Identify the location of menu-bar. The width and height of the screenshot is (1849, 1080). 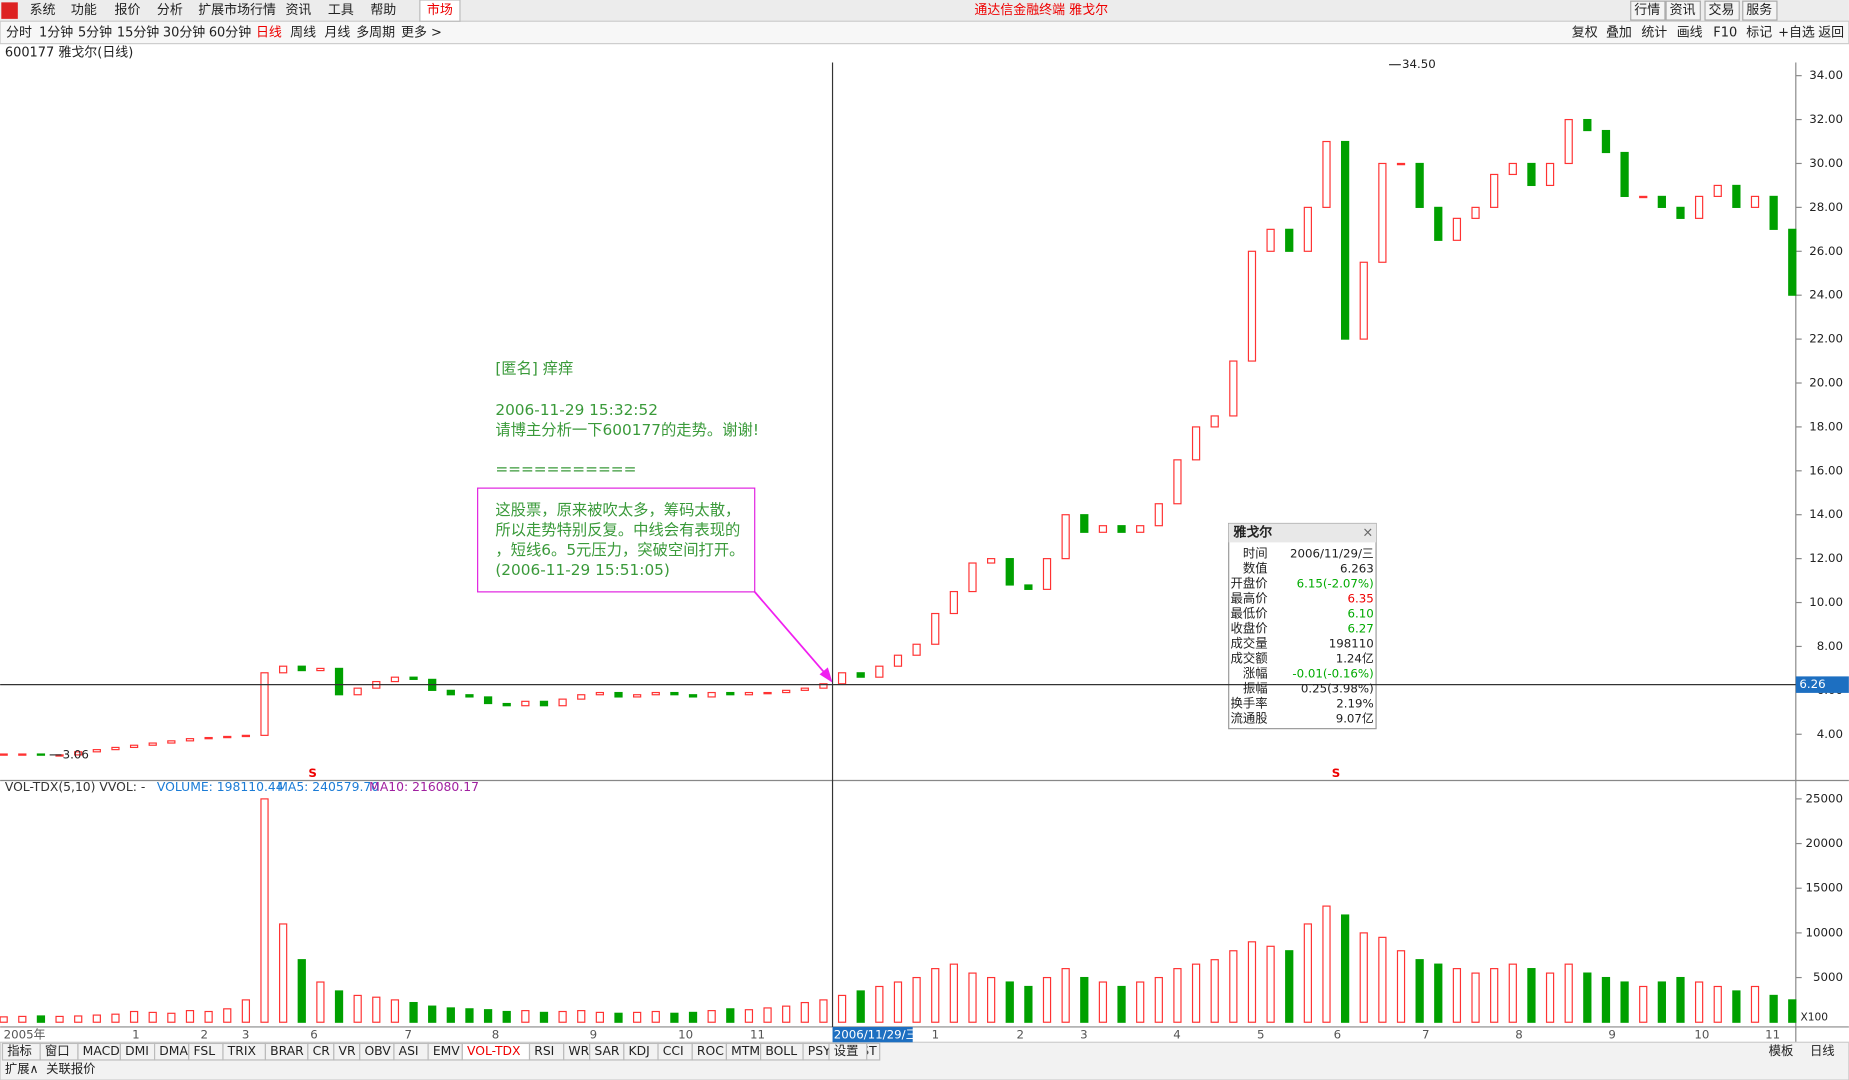
(924, 11).